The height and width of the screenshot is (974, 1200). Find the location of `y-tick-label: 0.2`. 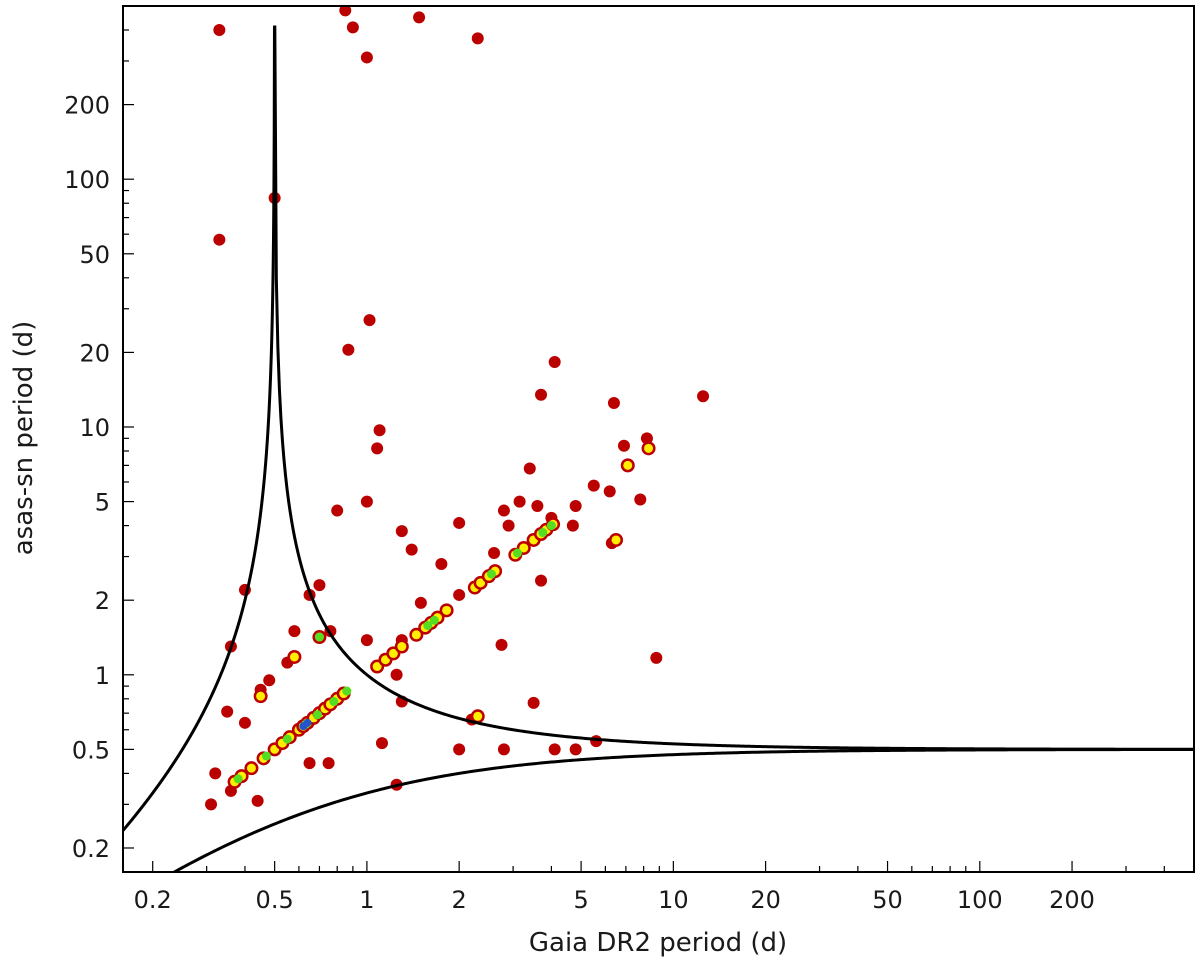

y-tick-label: 0.2 is located at coordinates (91, 849).